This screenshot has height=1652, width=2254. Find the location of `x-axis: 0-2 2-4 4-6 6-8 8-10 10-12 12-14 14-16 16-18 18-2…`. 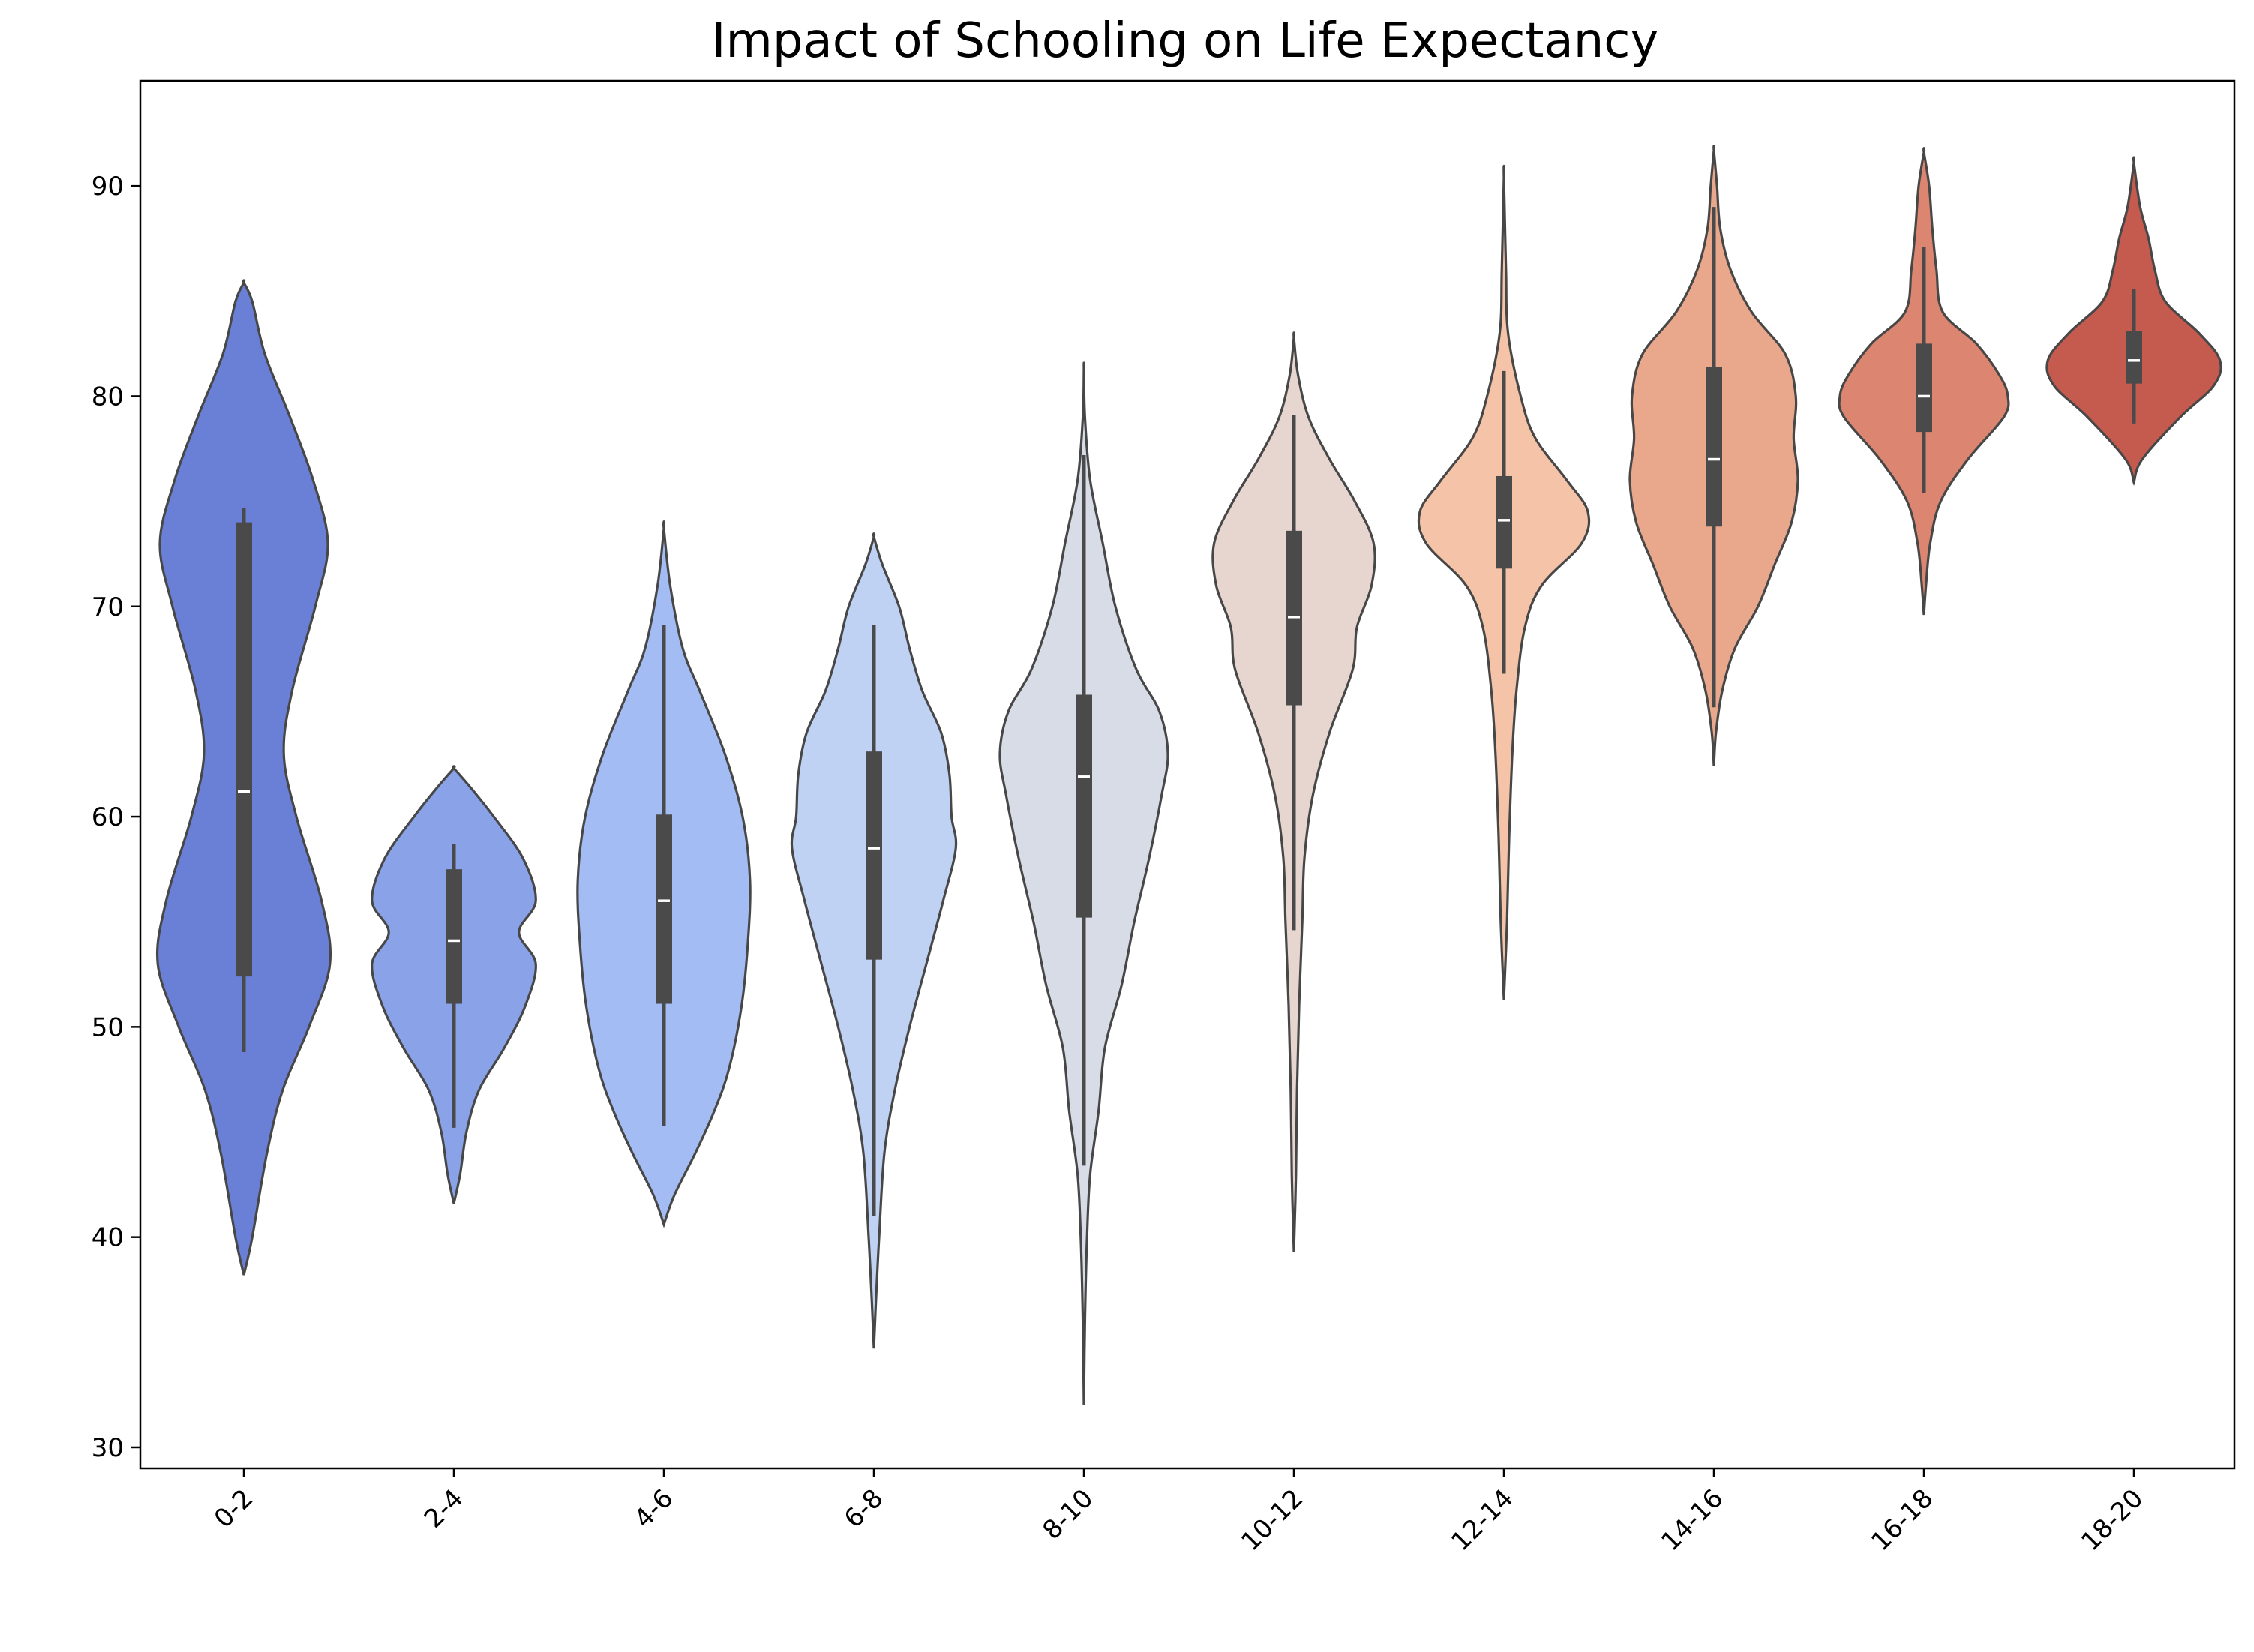

x-axis: 0-2 2-4 4-6 6-8 8-10 10-12 12-14 14-16 16-18 18-2… is located at coordinates (1179, 1512).